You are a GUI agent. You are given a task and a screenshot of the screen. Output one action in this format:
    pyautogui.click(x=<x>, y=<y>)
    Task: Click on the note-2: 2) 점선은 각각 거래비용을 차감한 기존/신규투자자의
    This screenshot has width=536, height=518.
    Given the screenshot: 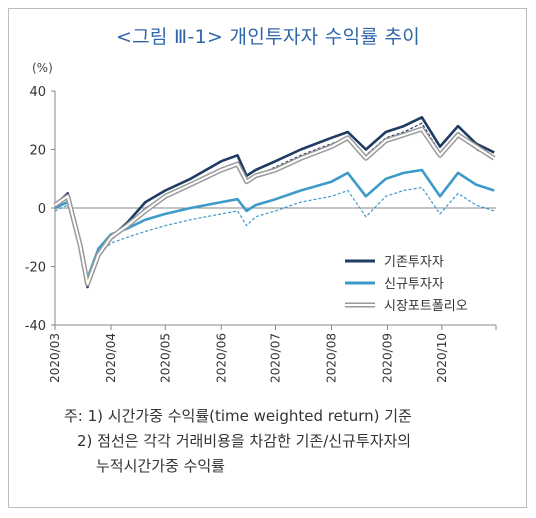 What is the action you would take?
    pyautogui.click(x=244, y=441)
    